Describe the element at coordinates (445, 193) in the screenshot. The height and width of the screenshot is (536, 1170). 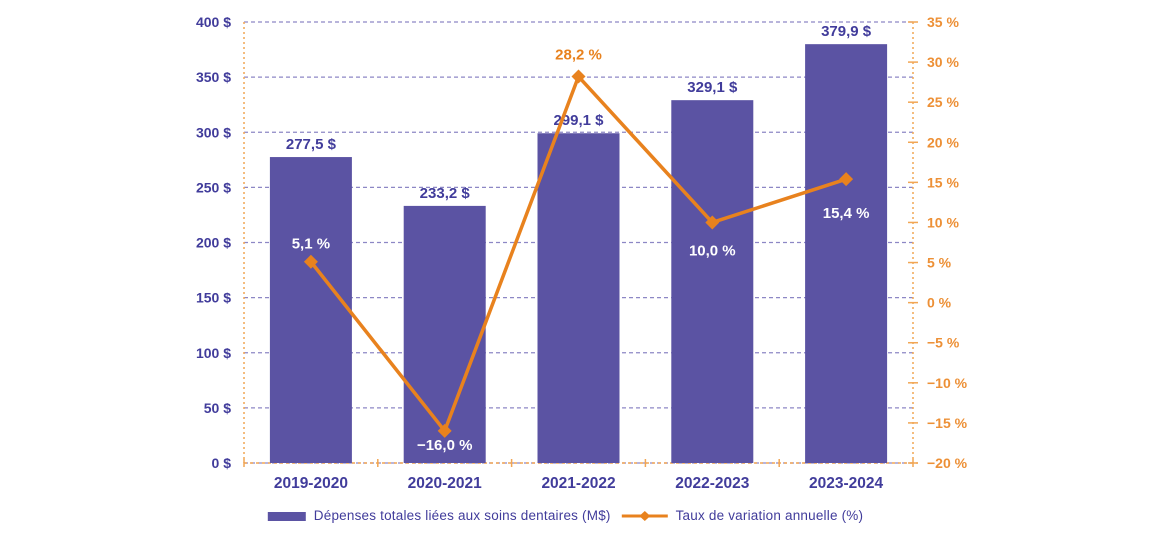
I see `bar-value-label: 233,2 $` at that location.